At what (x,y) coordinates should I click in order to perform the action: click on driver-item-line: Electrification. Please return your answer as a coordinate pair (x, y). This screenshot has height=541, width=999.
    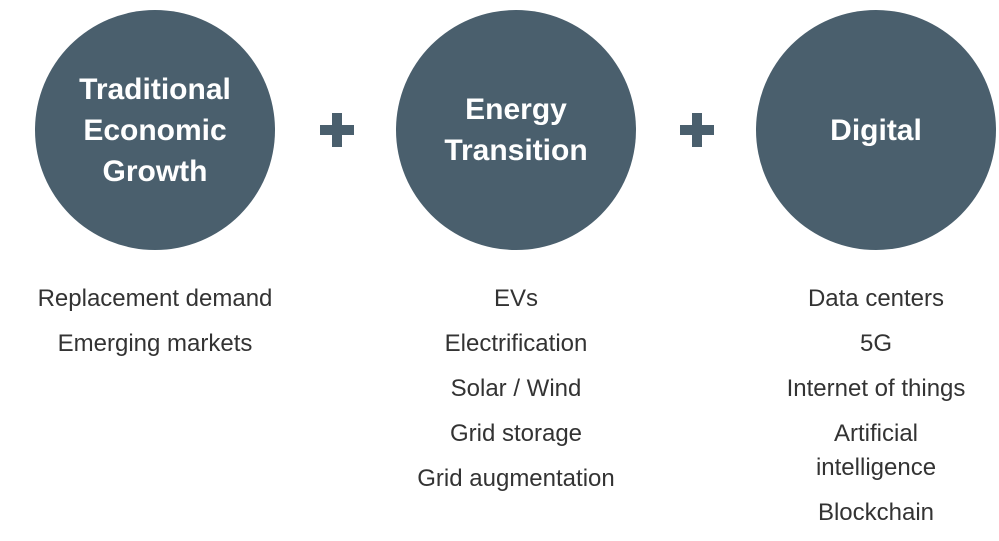
    Looking at the image, I should click on (516, 343).